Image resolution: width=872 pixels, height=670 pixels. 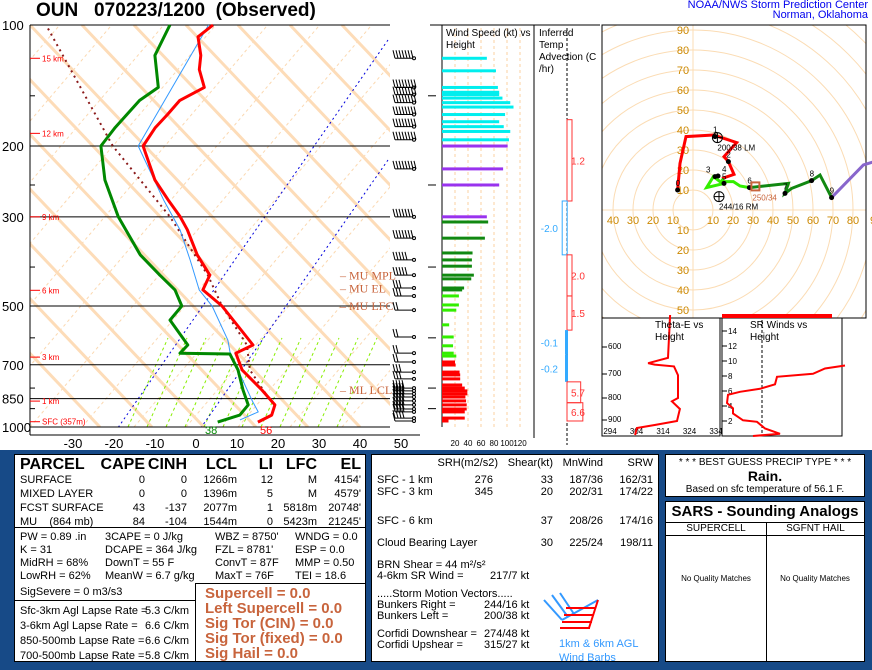 What do you see at coordinates (578, 413) in the screenshot?
I see `advection-value: 6.6` at bounding box center [578, 413].